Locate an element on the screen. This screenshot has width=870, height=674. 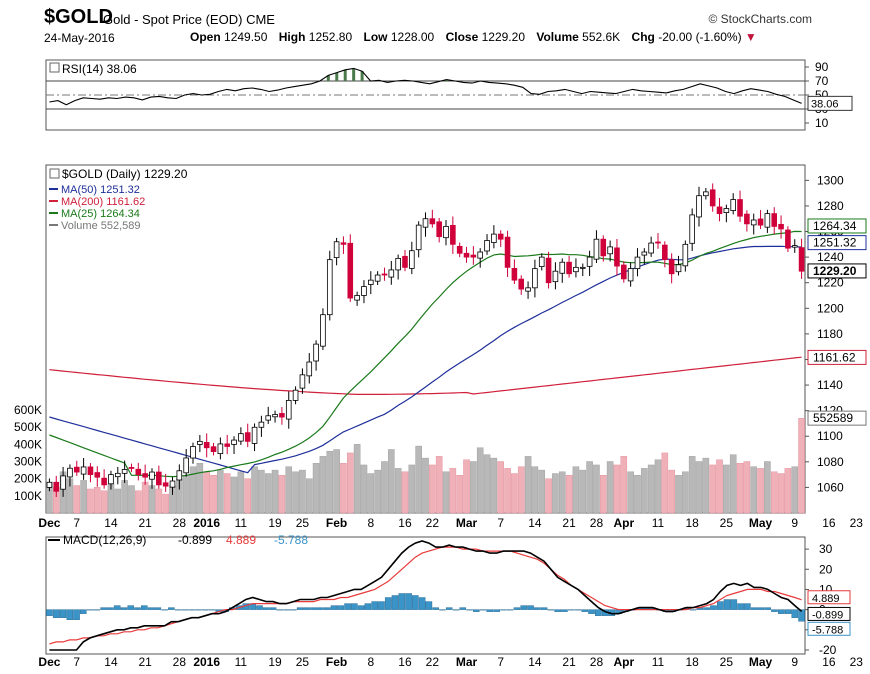
last-value-label-3: 1161.62 is located at coordinates (834, 357).